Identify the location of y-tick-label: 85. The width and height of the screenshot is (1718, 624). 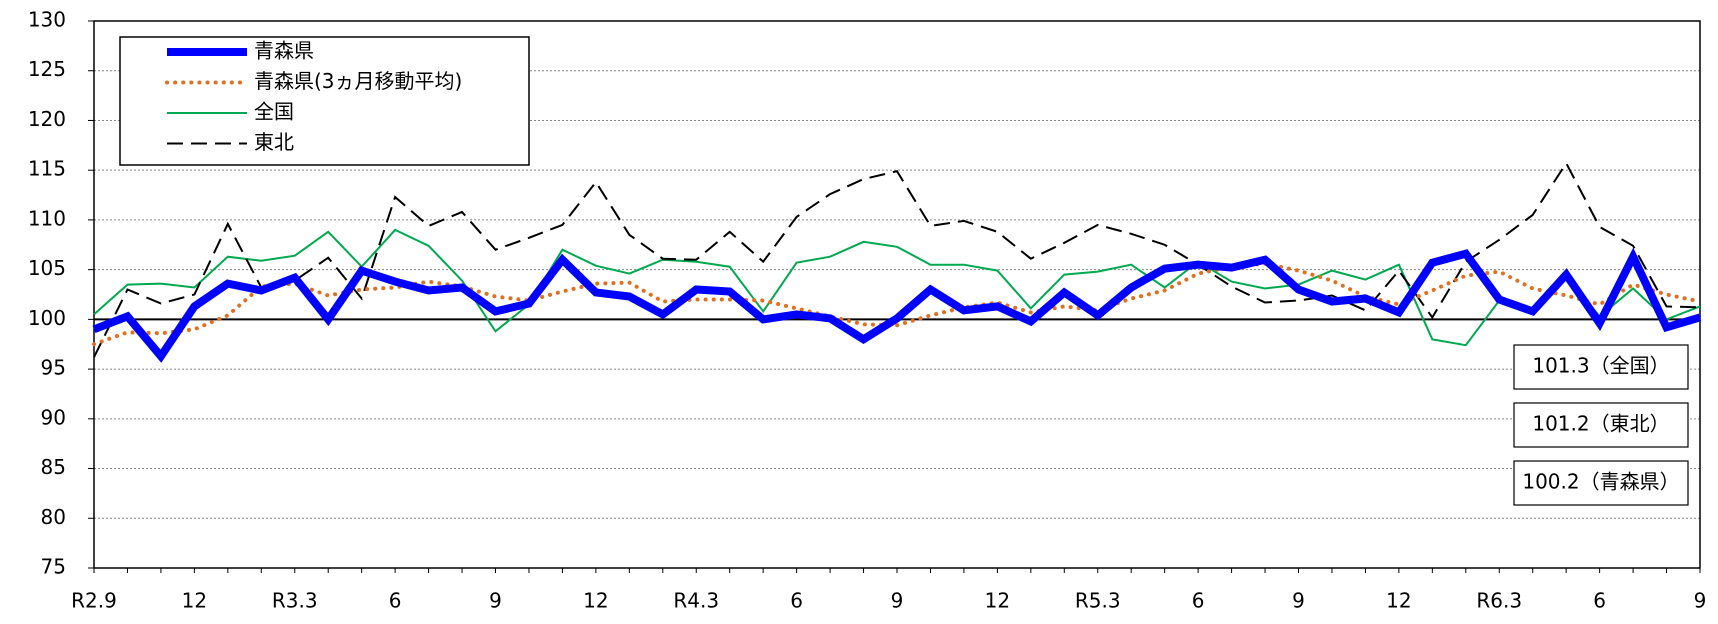
(53, 467).